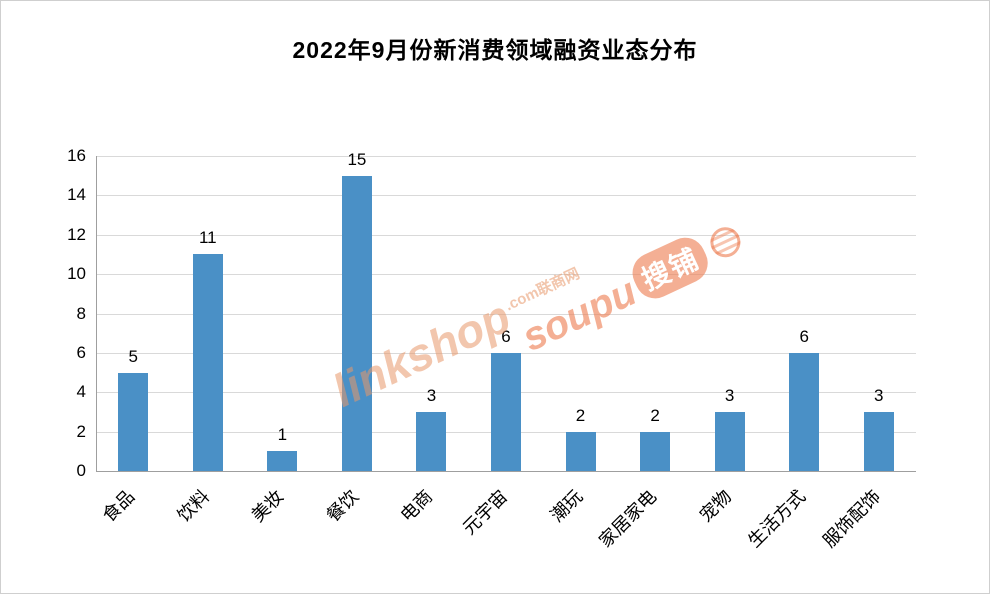 The image size is (990, 594). What do you see at coordinates (268, 506) in the screenshot?
I see `x-category-label: 美妆` at bounding box center [268, 506].